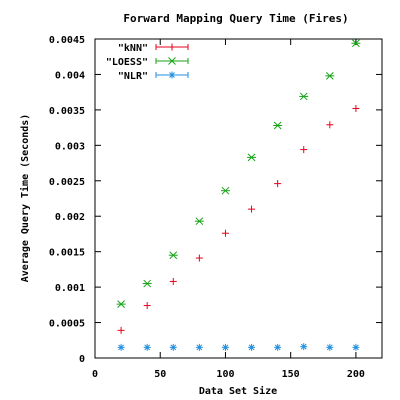 The width and height of the screenshot is (400, 400). I want to click on y-tick-label: 0.0005, so click(67, 324).